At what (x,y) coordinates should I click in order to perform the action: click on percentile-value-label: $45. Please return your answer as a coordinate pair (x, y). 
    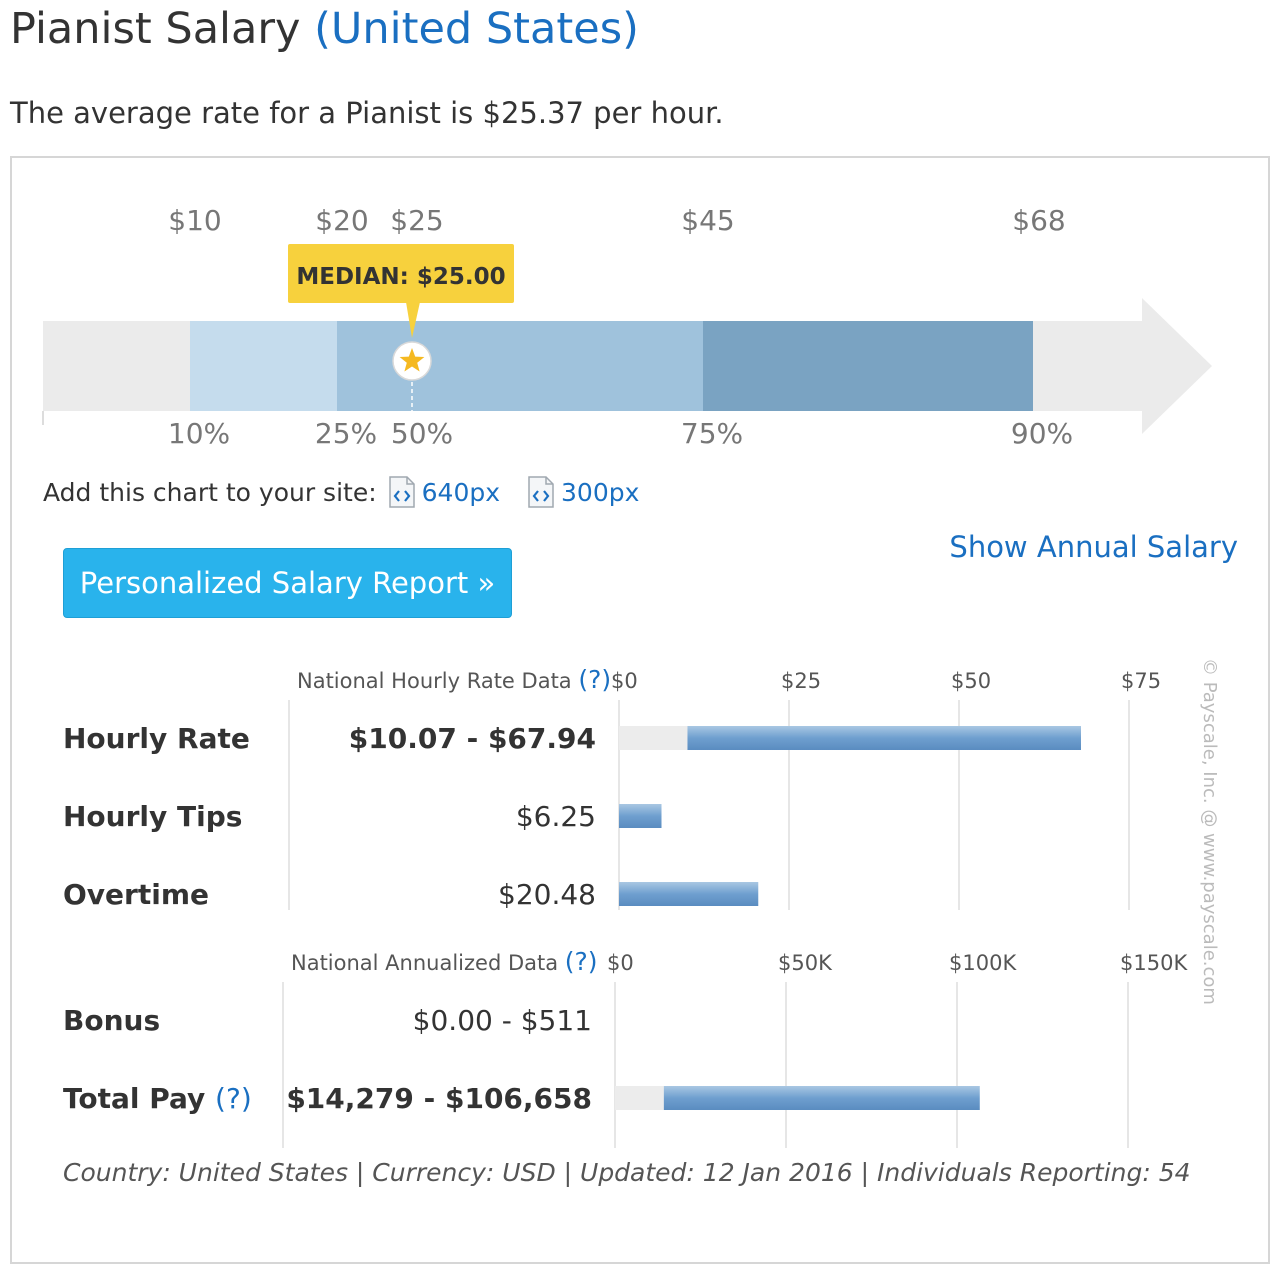
    Looking at the image, I should click on (707, 220).